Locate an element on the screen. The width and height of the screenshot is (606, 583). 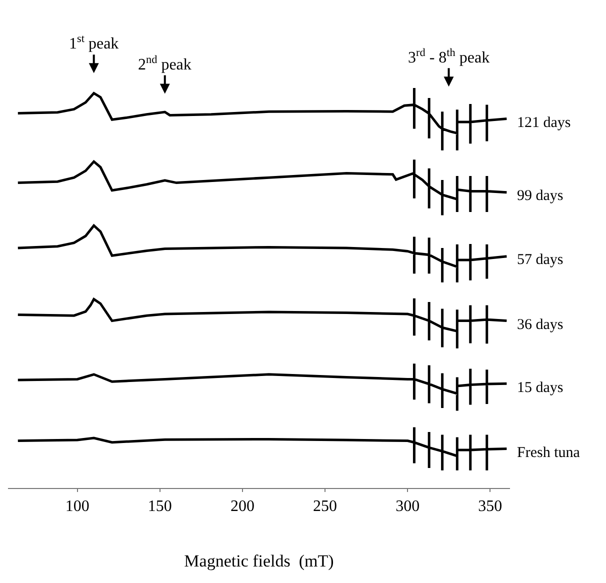
series-label: Fresh tuna is located at coordinates (548, 453).